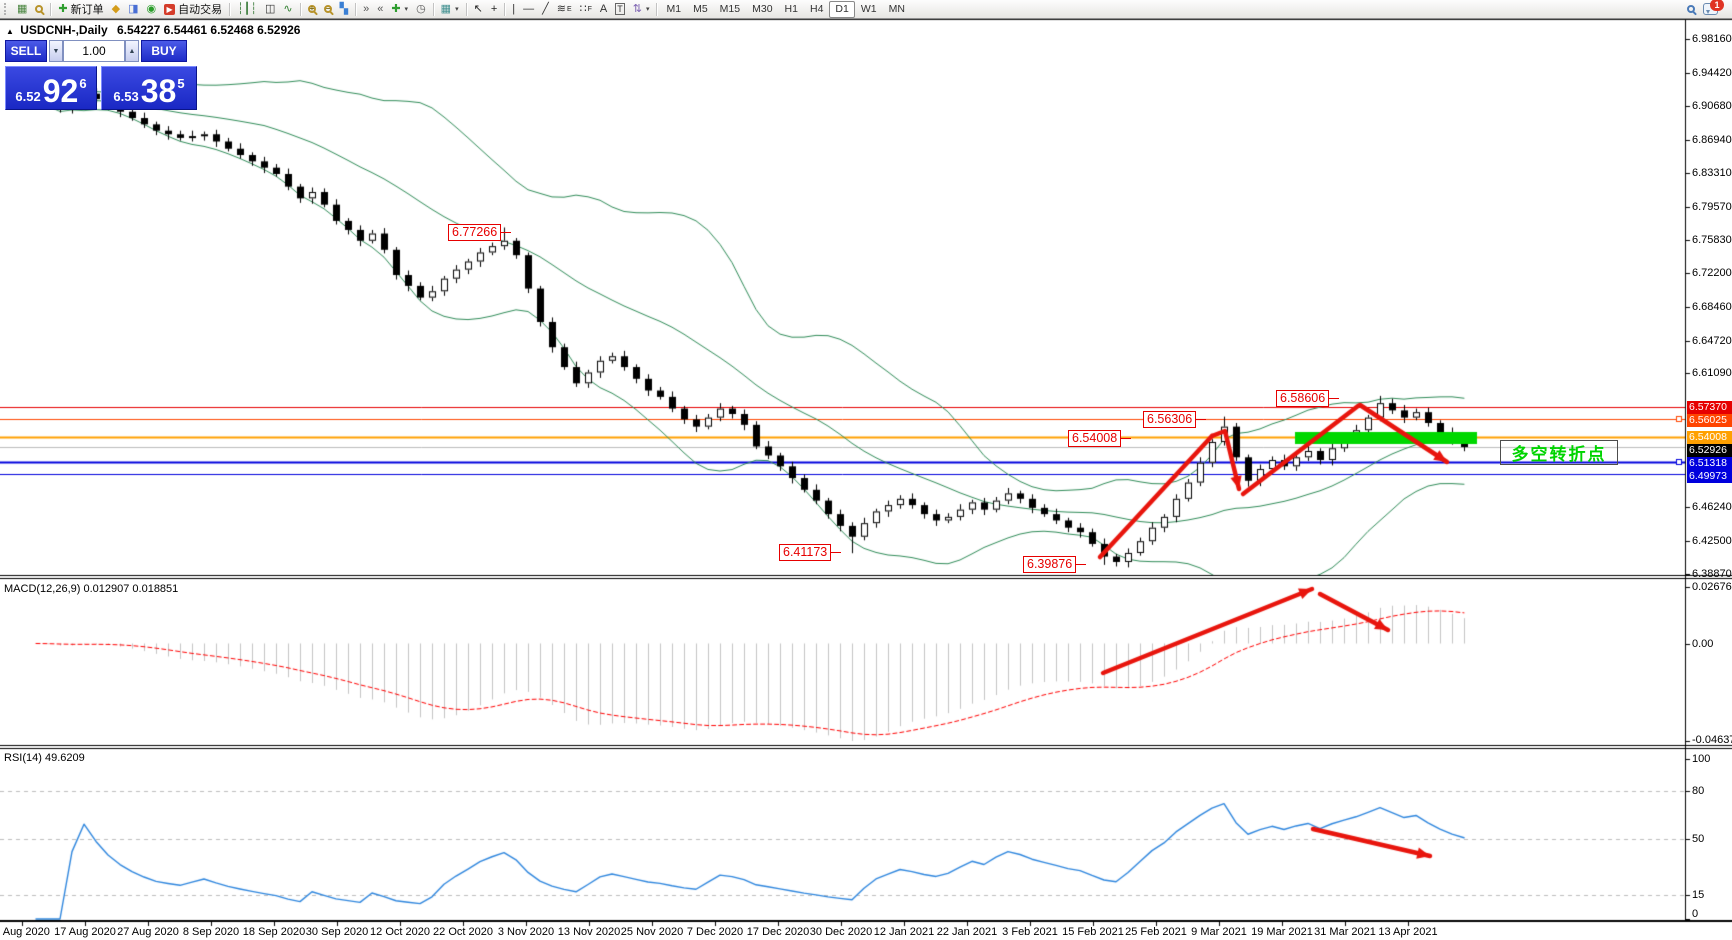 Image resolution: width=1732 pixels, height=940 pixels. I want to click on fibonacci-icon: ≋ E, so click(564, 9).